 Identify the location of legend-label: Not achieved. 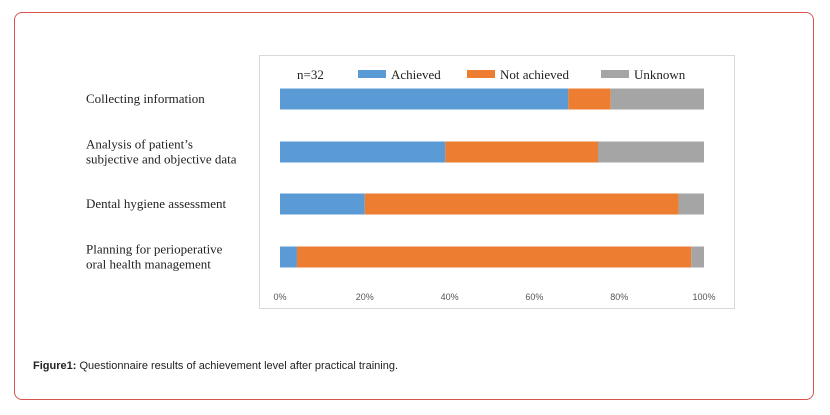
(534, 74).